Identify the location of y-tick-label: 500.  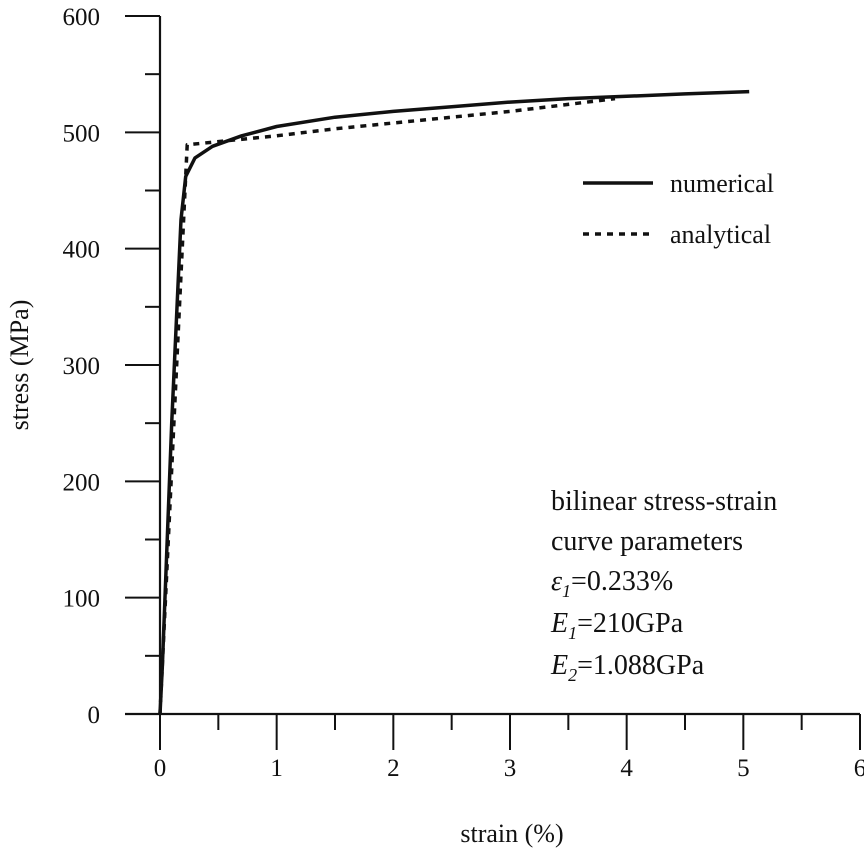
(82, 133).